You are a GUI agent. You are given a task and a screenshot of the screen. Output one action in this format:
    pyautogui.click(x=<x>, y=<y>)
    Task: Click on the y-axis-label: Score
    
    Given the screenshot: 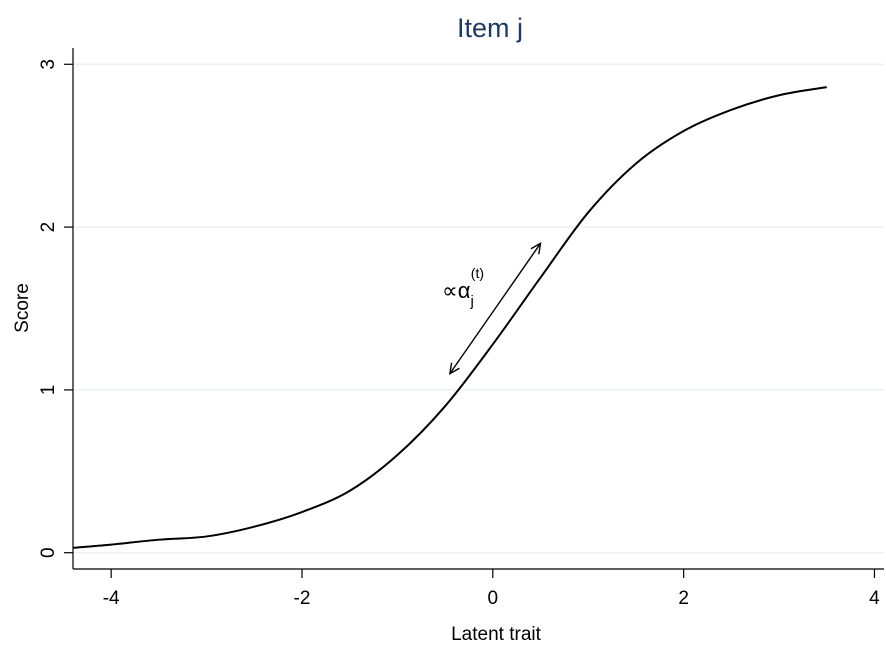 What is the action you would take?
    pyautogui.click(x=22, y=308)
    